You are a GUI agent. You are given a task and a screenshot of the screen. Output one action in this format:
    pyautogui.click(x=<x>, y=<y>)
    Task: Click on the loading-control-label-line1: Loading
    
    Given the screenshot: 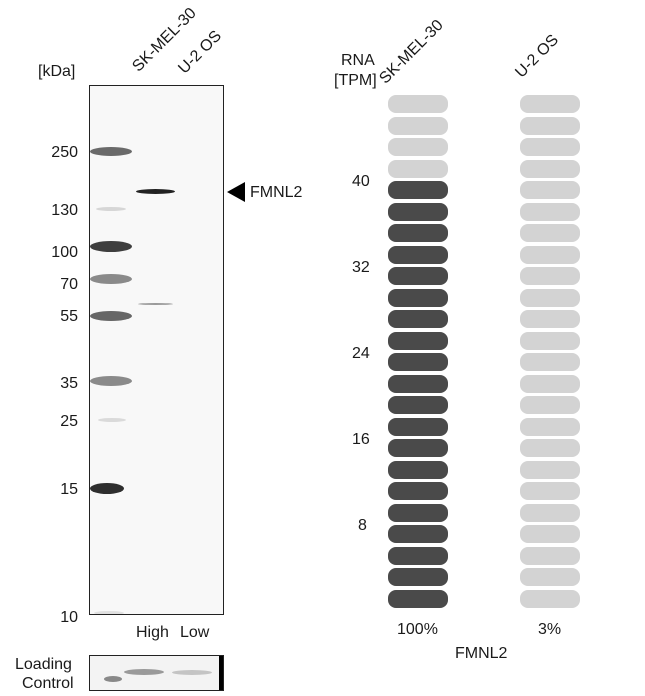 What is the action you would take?
    pyautogui.click(x=43, y=664)
    